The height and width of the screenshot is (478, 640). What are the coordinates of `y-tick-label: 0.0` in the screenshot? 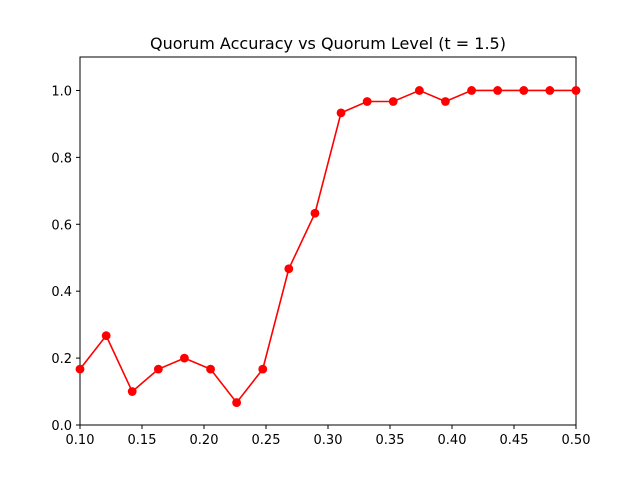 It's located at (61, 426).